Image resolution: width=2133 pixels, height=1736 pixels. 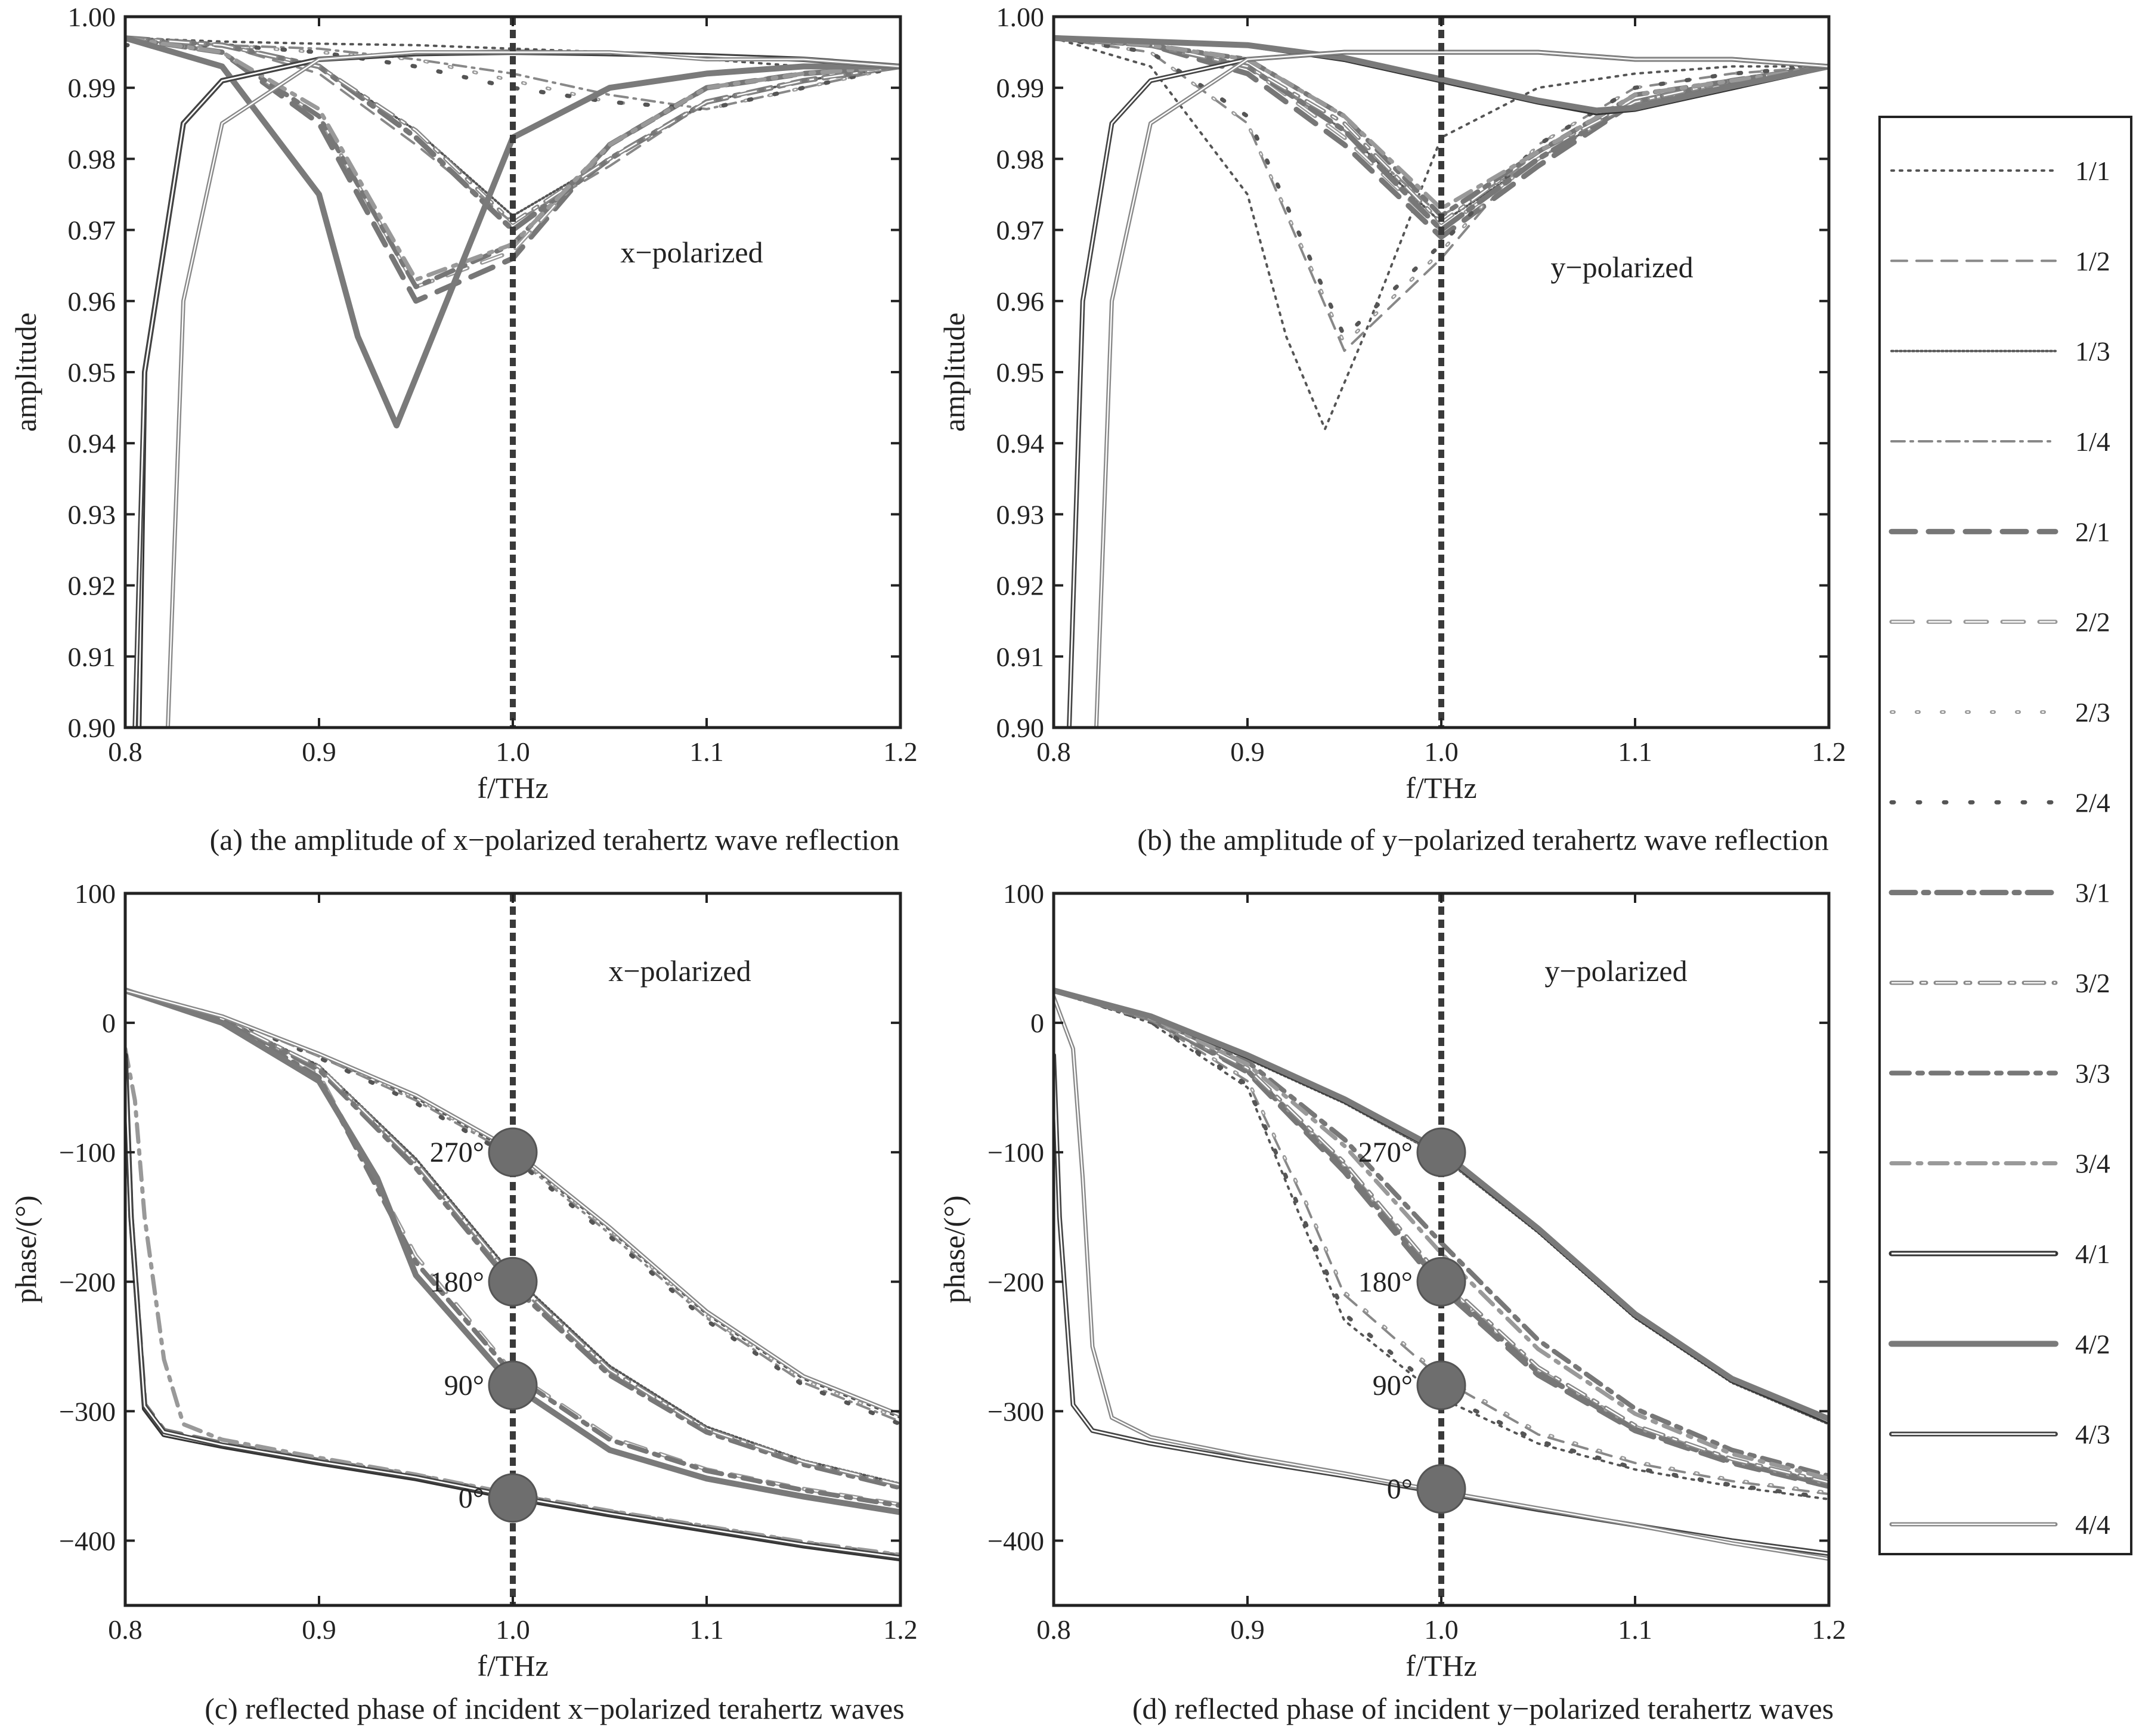 I want to click on legend-label-4-2: 4/2, so click(x=2092, y=1344).